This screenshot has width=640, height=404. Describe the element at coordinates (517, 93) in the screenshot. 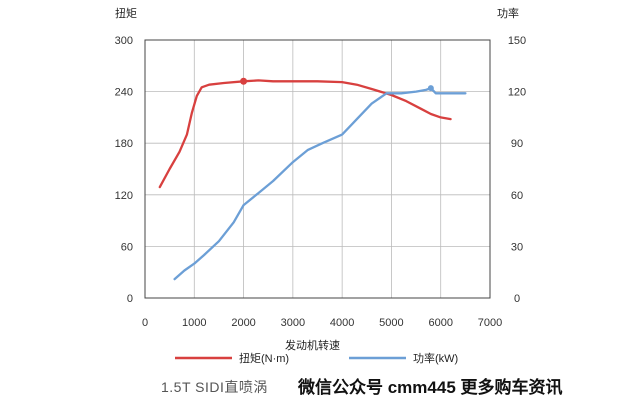

I see `right-tick-label: 120` at that location.